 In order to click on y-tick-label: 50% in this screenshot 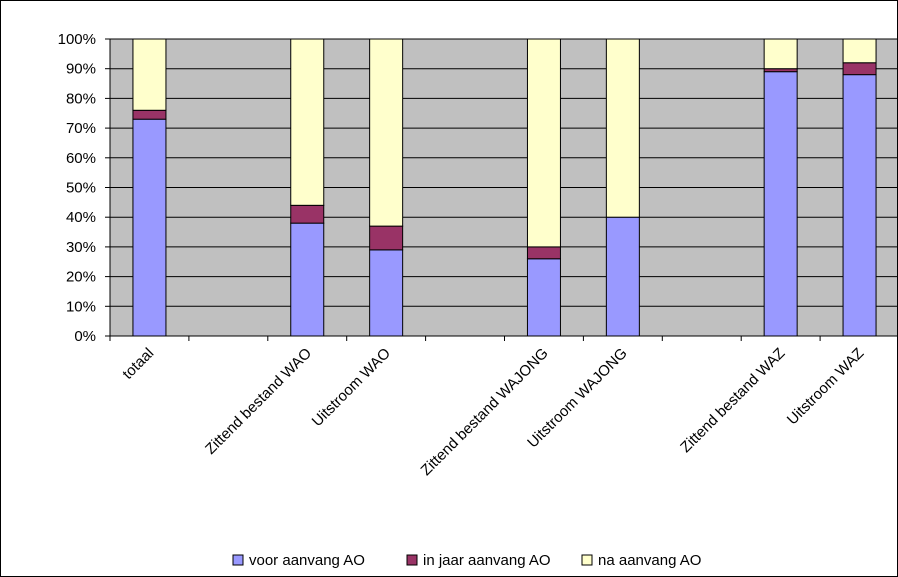, I will do `click(81, 188)`.